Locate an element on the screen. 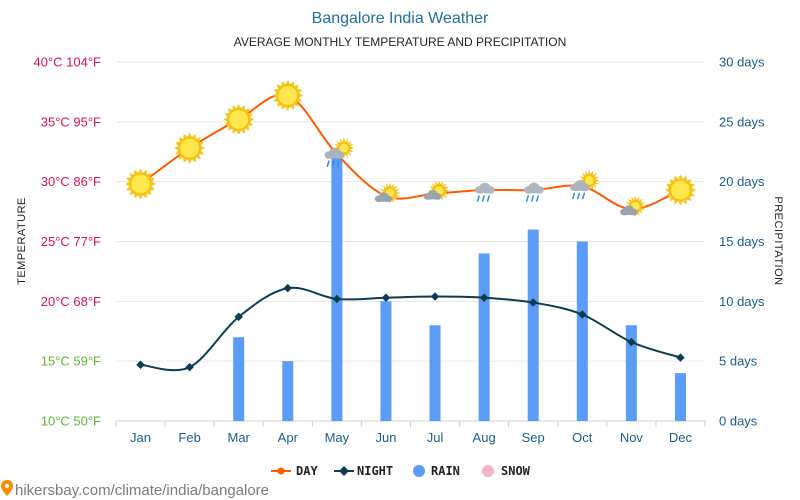  temperature-tick-label: 40°C 104°F is located at coordinates (68, 62).